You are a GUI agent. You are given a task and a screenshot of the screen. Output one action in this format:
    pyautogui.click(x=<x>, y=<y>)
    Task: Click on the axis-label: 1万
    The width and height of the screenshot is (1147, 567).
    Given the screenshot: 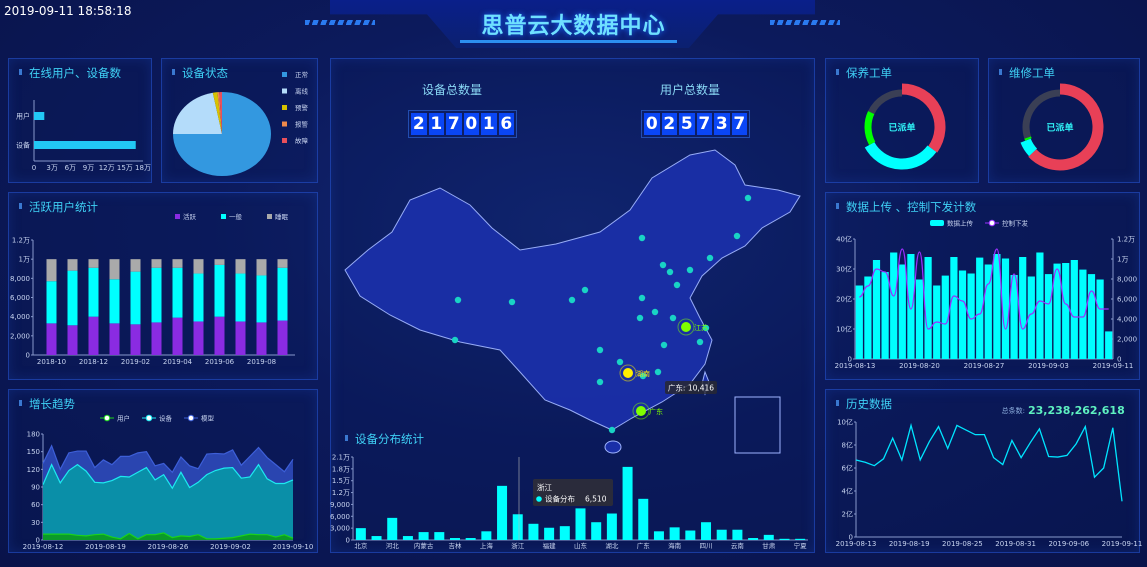 What is the action you would take?
    pyautogui.click(x=1122, y=260)
    